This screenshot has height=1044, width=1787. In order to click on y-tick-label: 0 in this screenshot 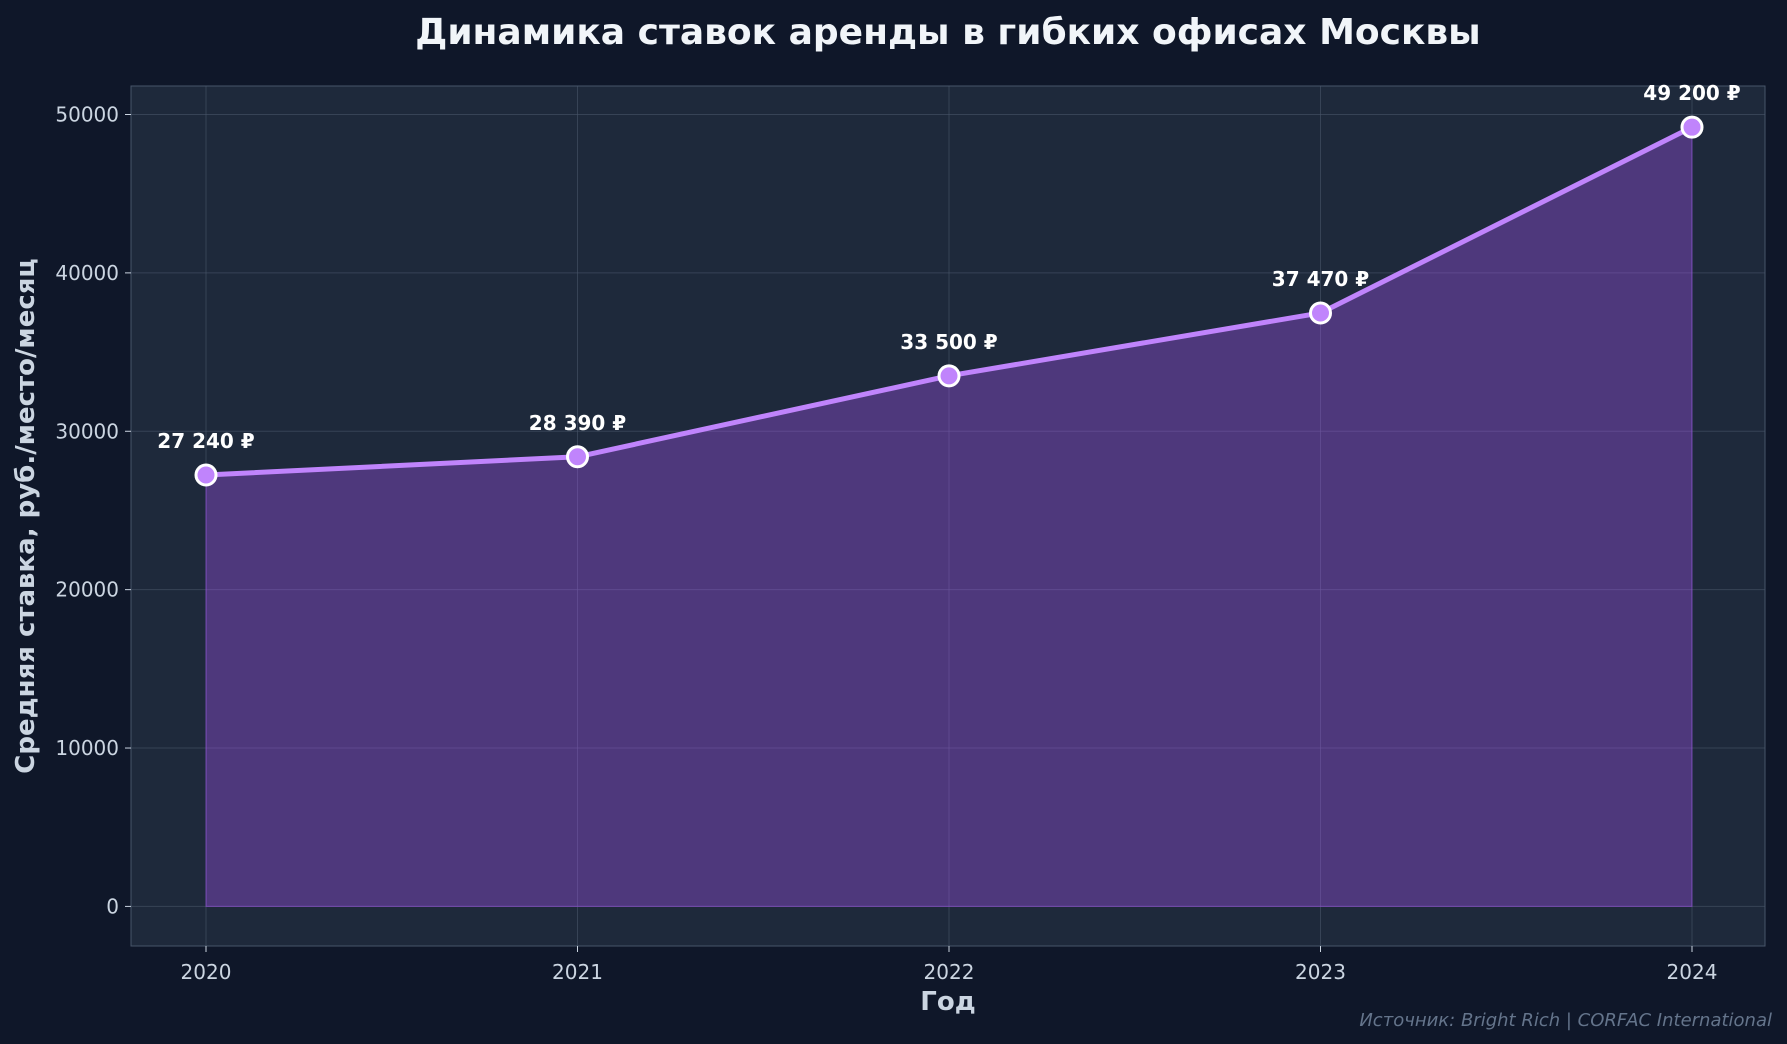, I will do `click(112, 906)`.